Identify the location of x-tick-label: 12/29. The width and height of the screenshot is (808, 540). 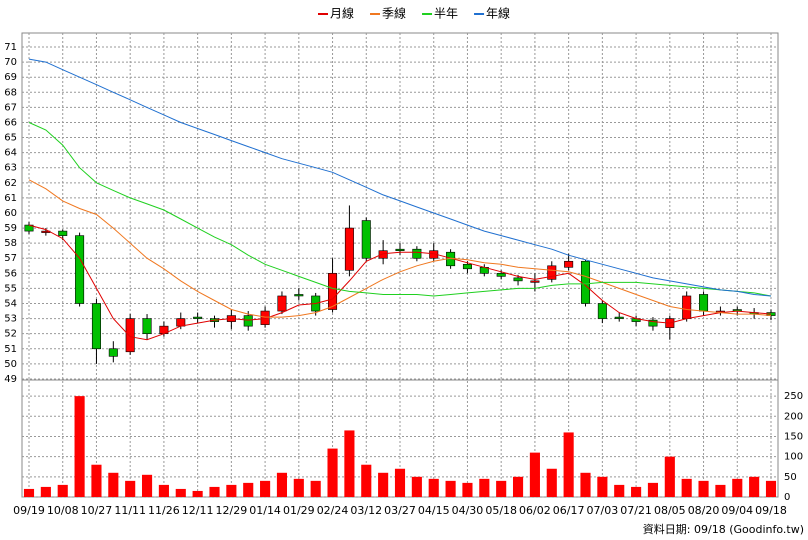
(232, 510).